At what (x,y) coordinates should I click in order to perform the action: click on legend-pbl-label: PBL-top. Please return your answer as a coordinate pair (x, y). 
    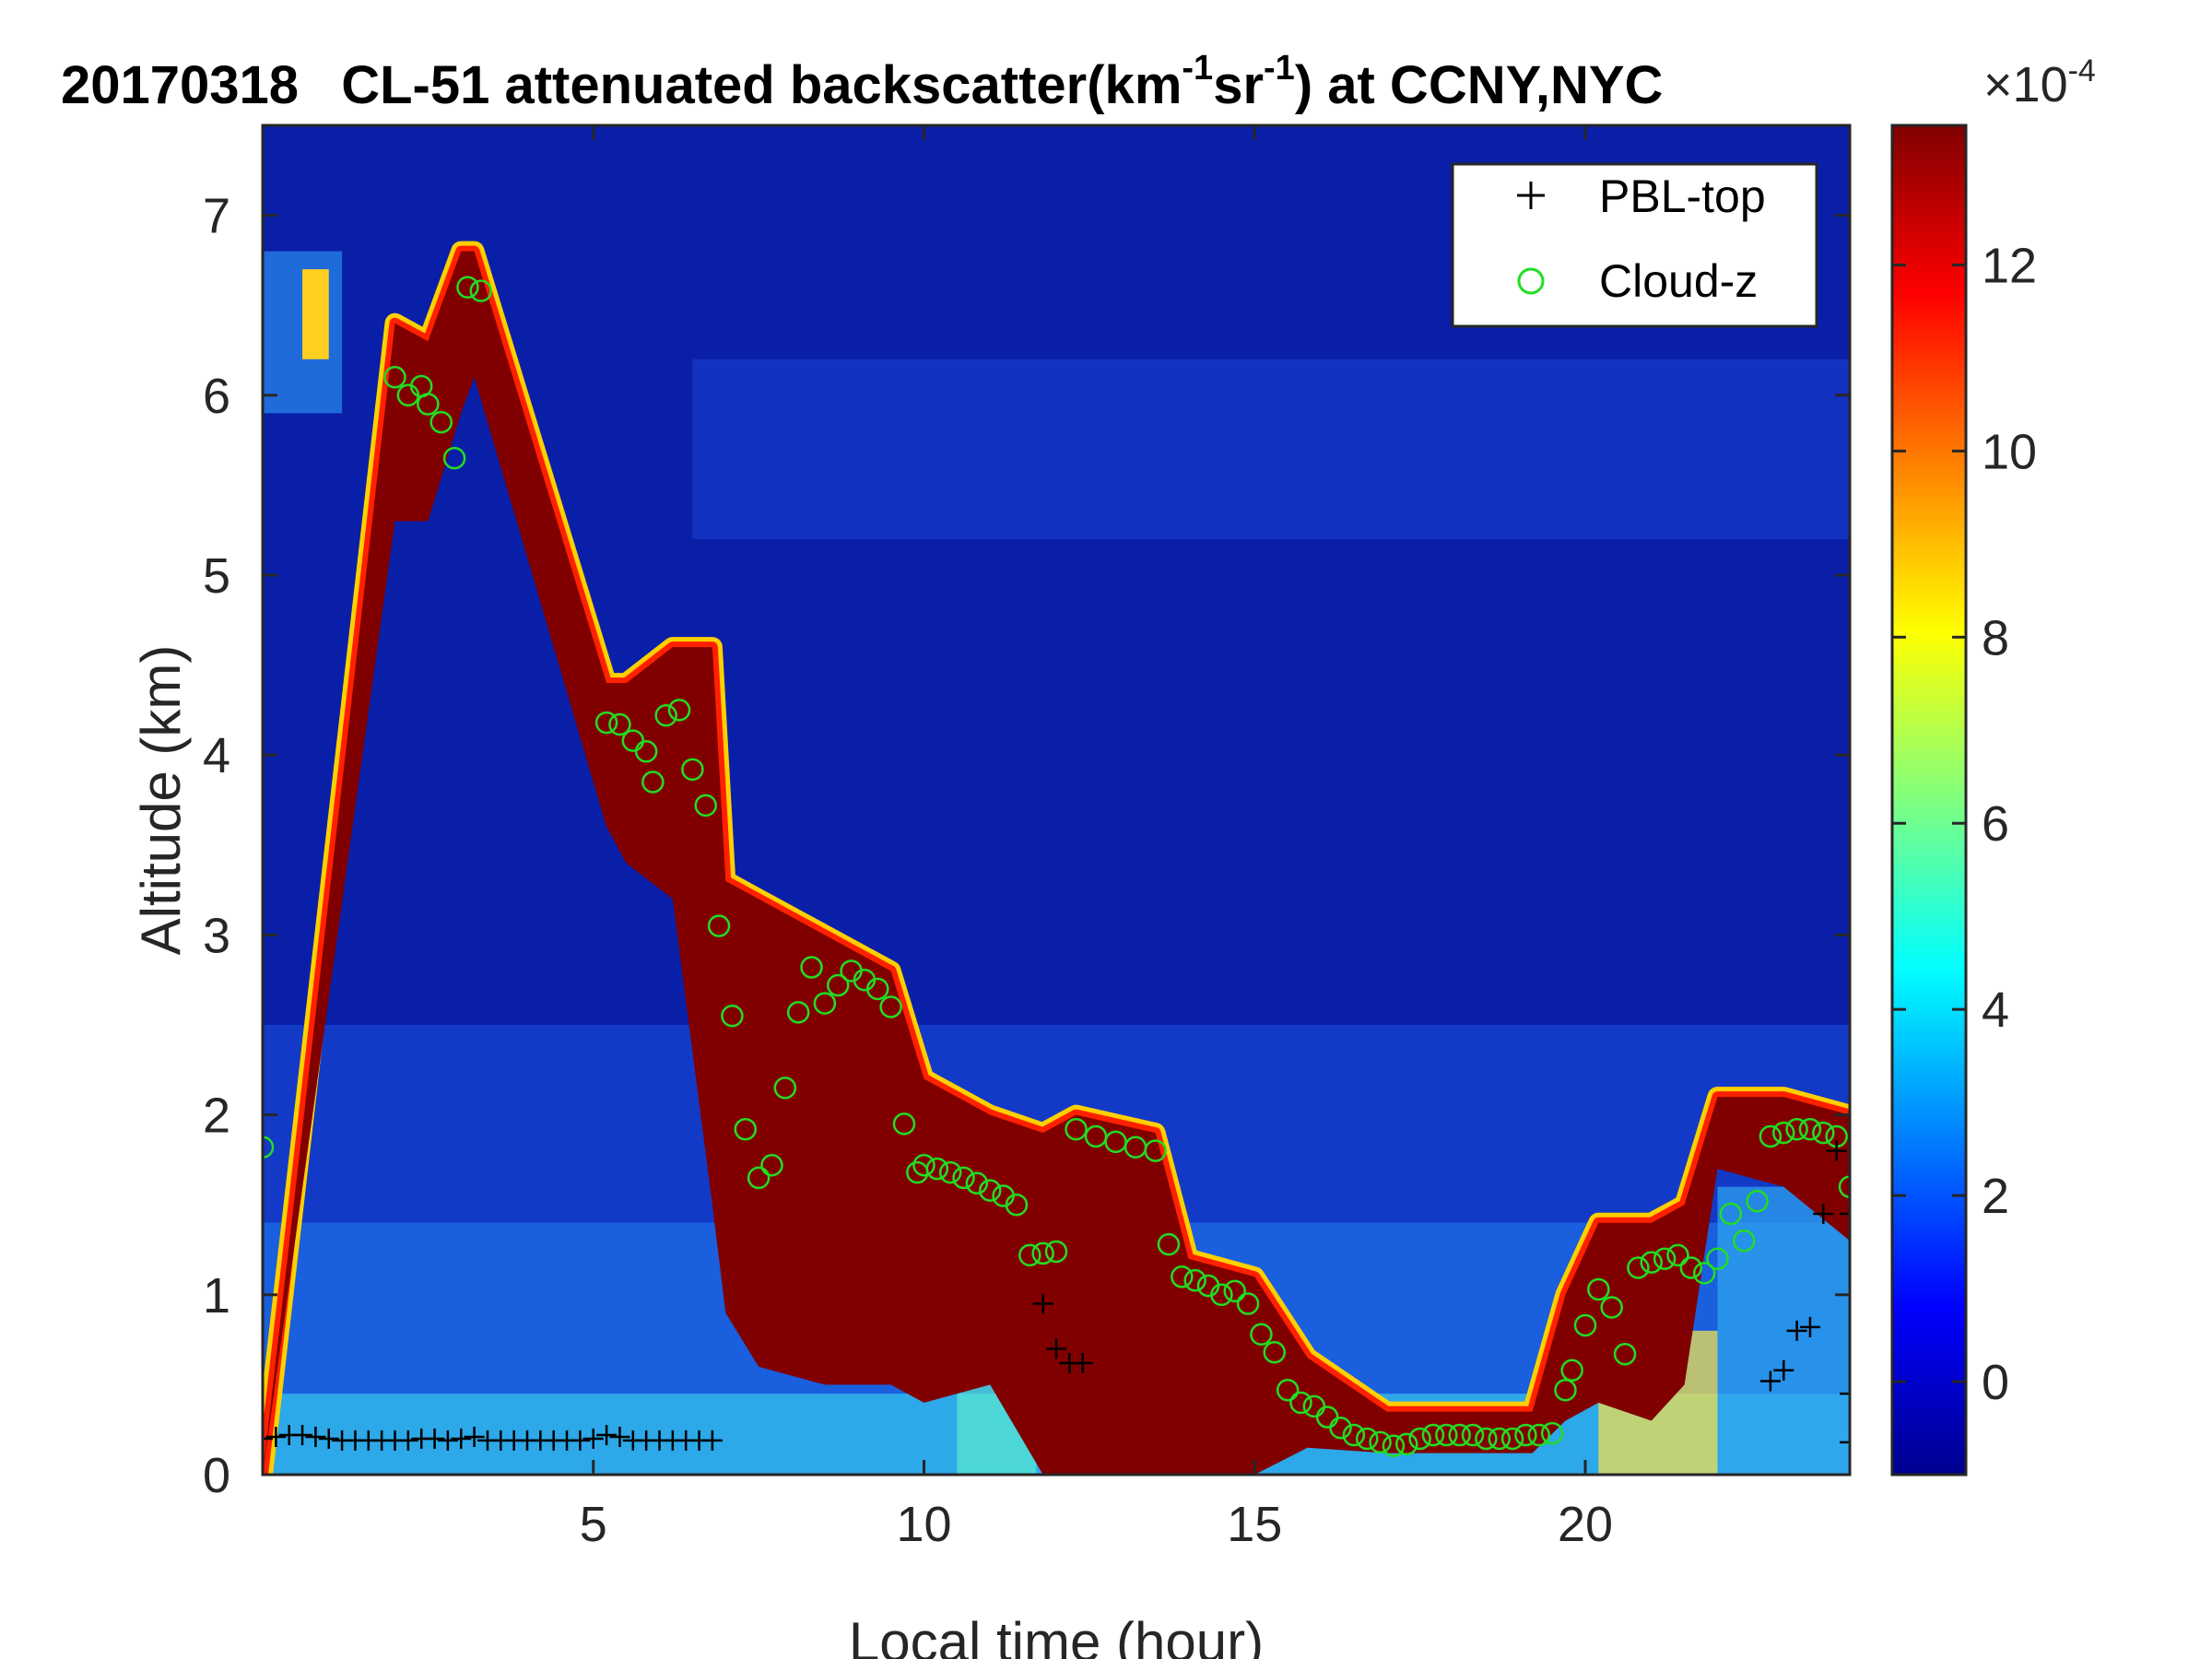
    Looking at the image, I should click on (1682, 196).